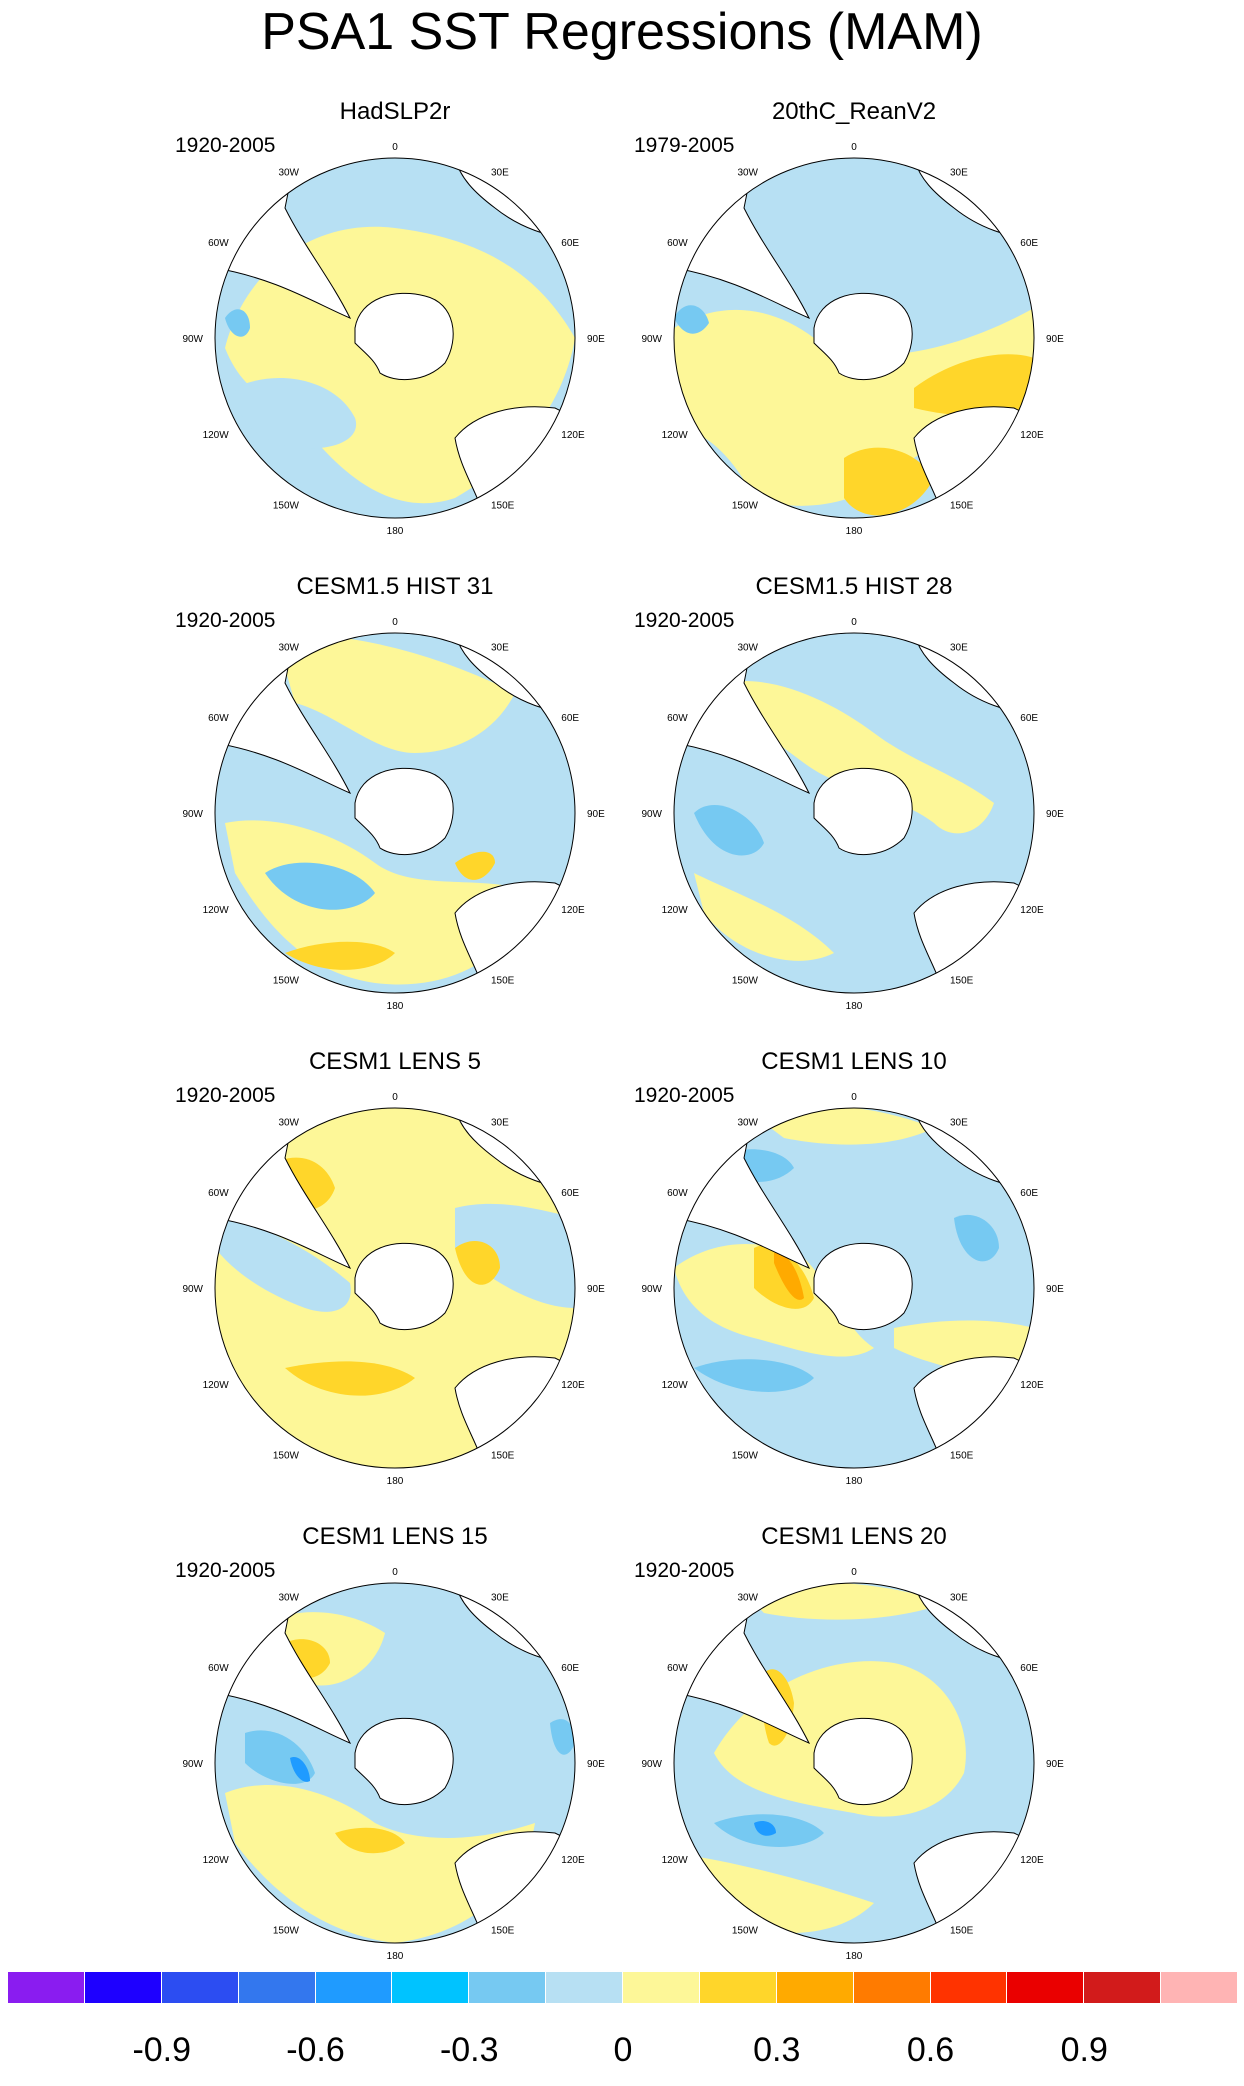 Image resolution: width=1244 pixels, height=2086 pixels. Describe the element at coordinates (930, 2050) in the screenshot. I see `colorbar-label: 0.6` at that location.